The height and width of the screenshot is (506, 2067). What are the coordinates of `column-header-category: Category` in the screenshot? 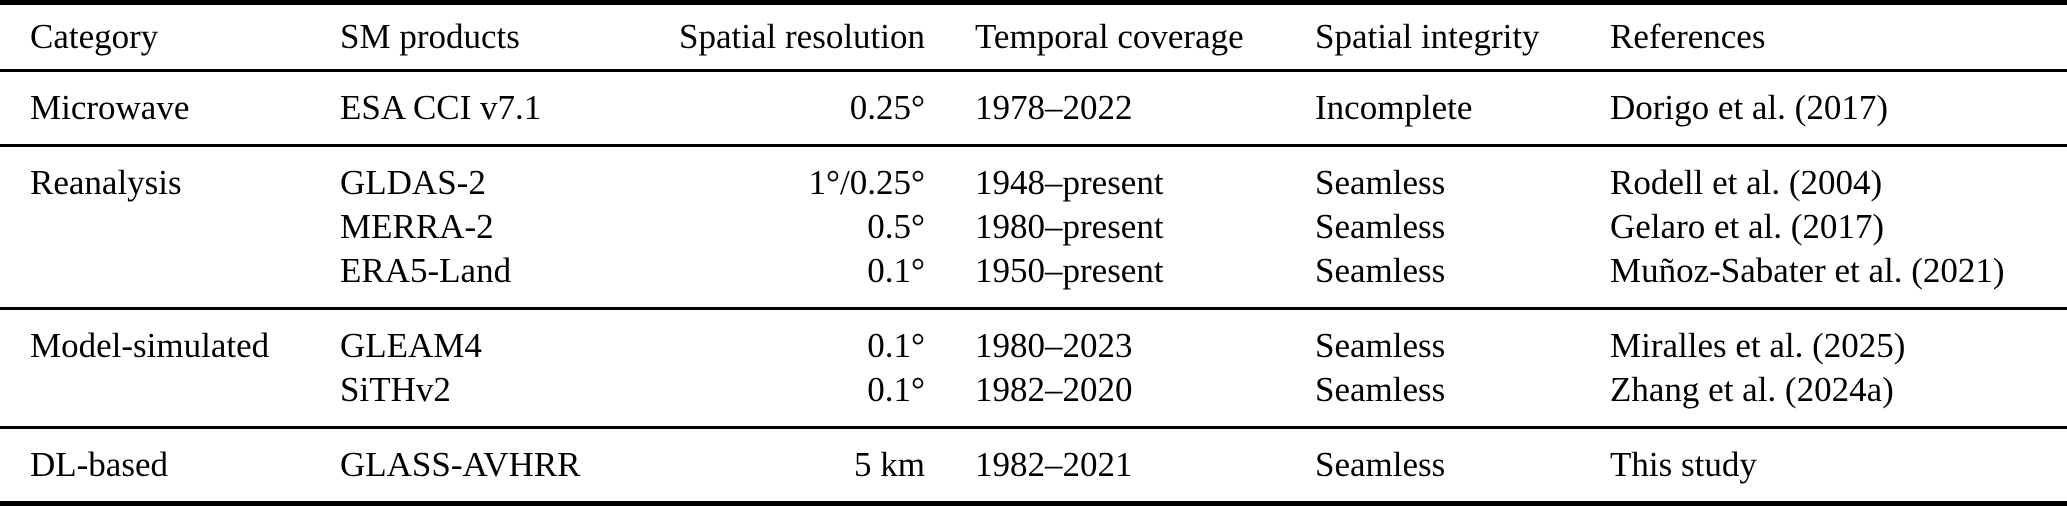 It's located at (94, 36).